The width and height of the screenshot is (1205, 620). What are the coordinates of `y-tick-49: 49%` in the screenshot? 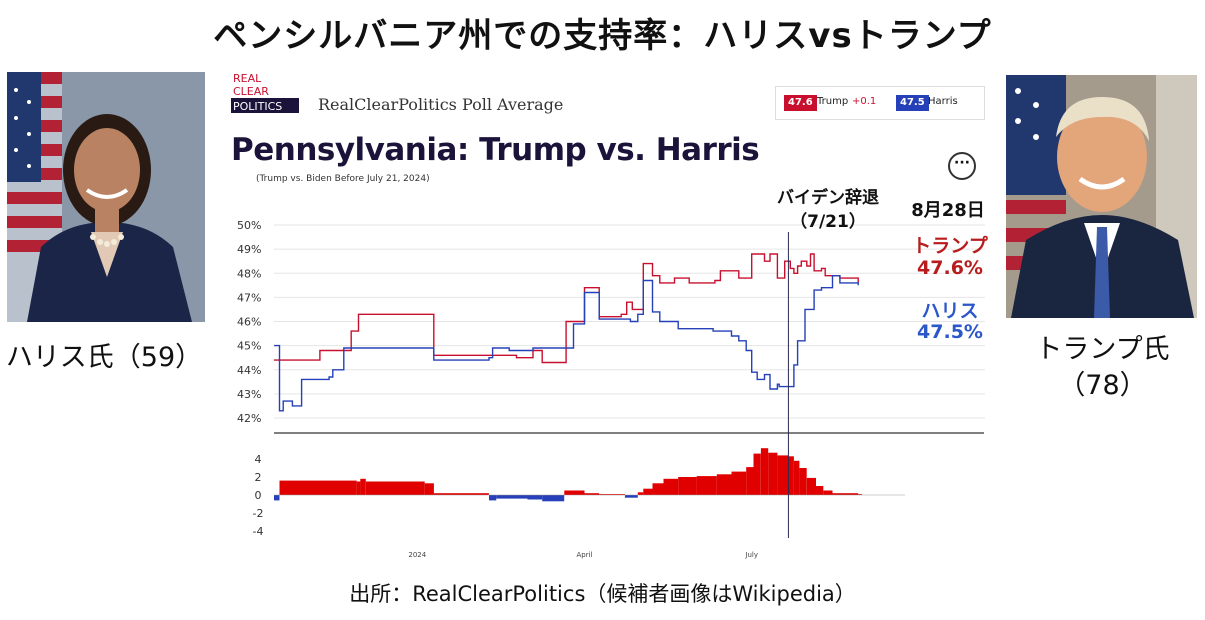 It's located at (249, 249).